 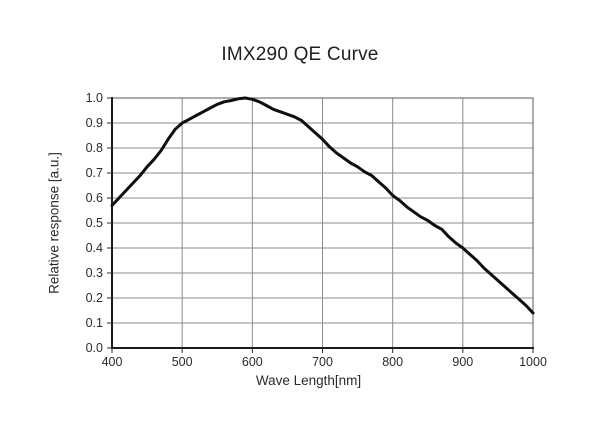 What do you see at coordinates (94, 248) in the screenshot?
I see `y-tick-label: 0.4` at bounding box center [94, 248].